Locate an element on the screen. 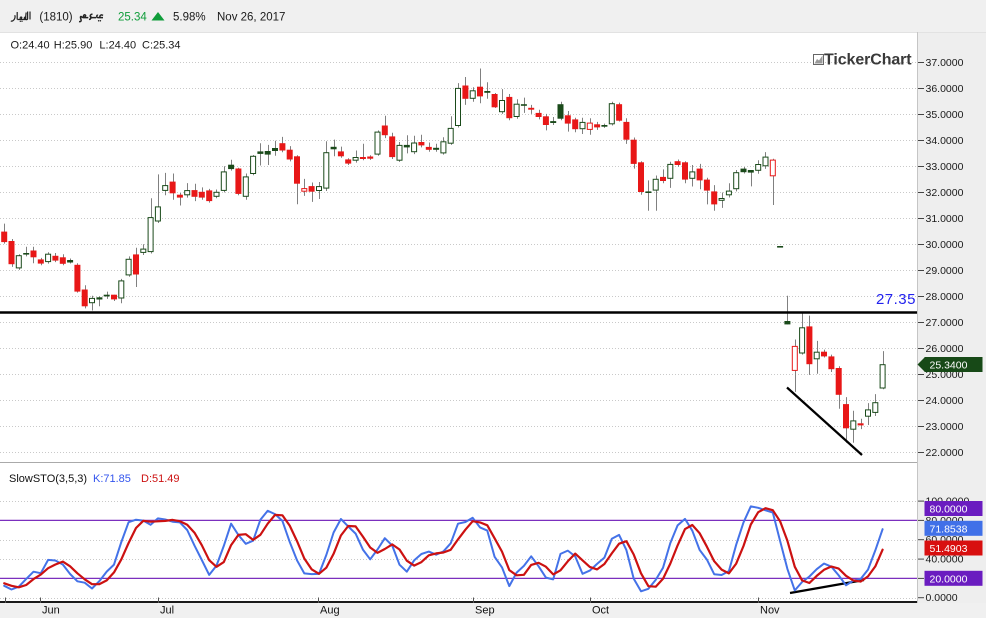 The image size is (986, 623). svg-text: 0.0000 is located at coordinates (942, 598).